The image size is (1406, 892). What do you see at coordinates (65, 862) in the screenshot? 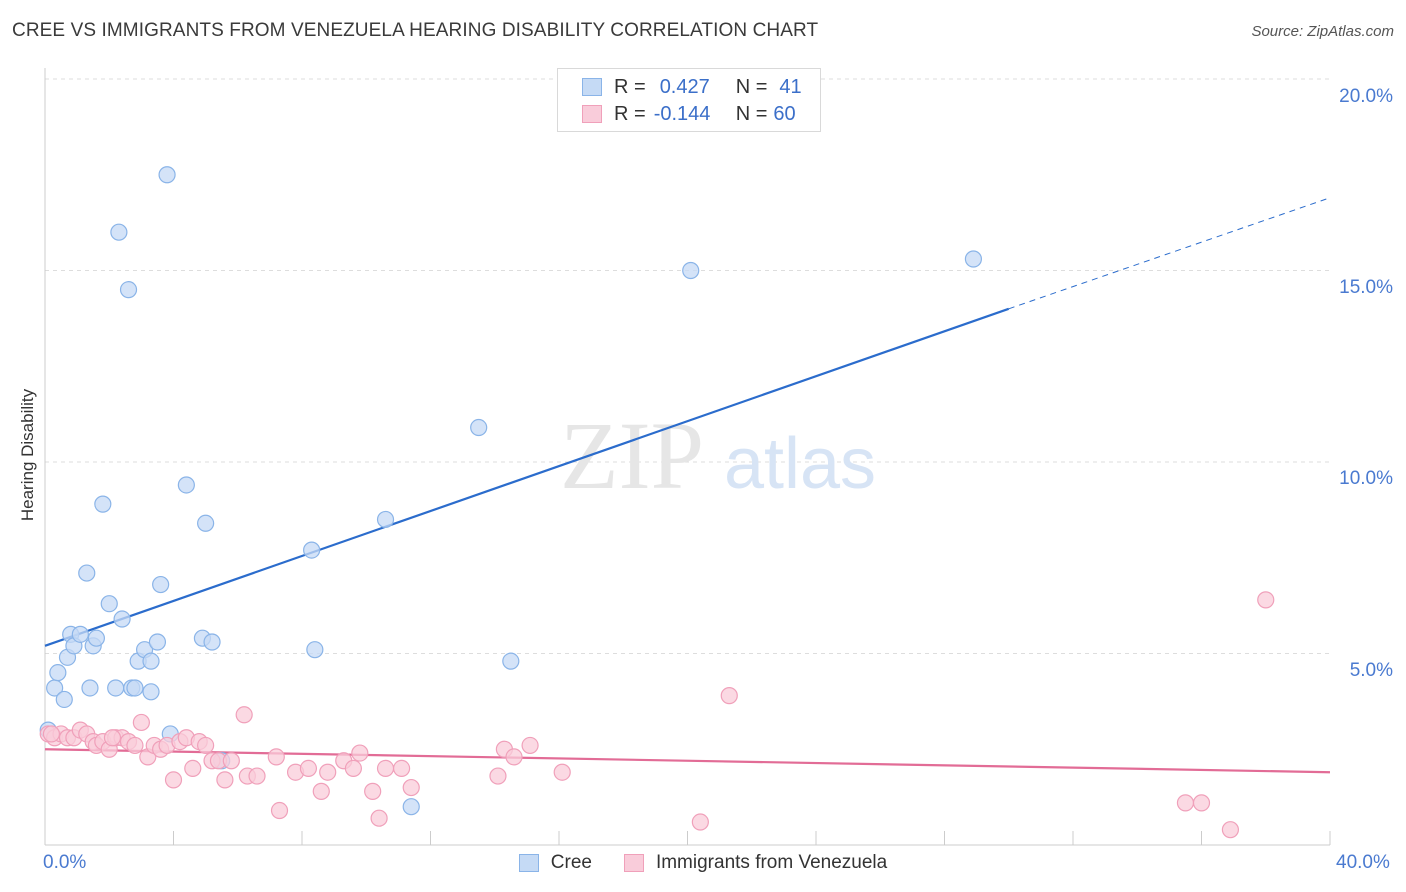
I see `x-tick-label-min: 0.0%` at bounding box center [65, 862].